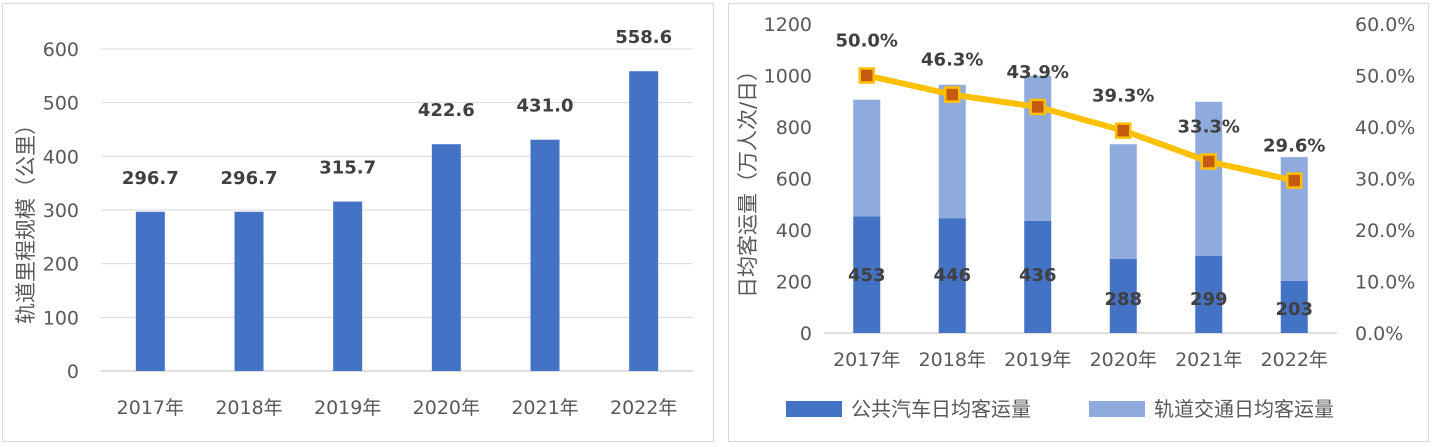 The image size is (1432, 447). What do you see at coordinates (867, 41) in the screenshot?
I see `share-value-label: 50.0%` at bounding box center [867, 41].